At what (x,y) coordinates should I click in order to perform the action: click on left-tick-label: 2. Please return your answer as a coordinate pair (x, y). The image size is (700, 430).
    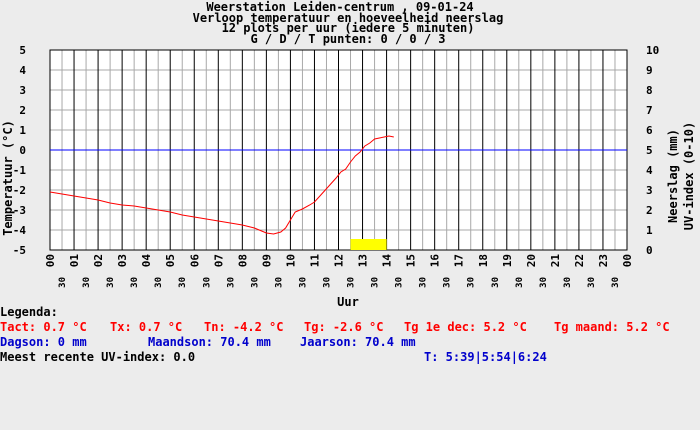
    Looking at the image, I should click on (22, 110).